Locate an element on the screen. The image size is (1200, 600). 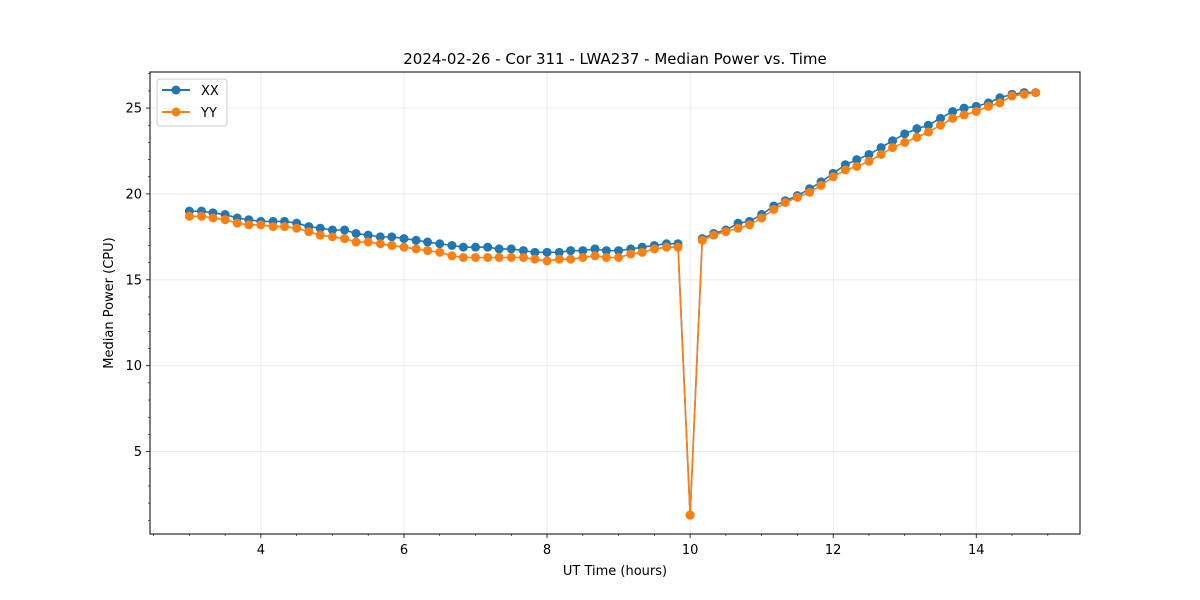
x-tick-label: 8 is located at coordinates (547, 550).